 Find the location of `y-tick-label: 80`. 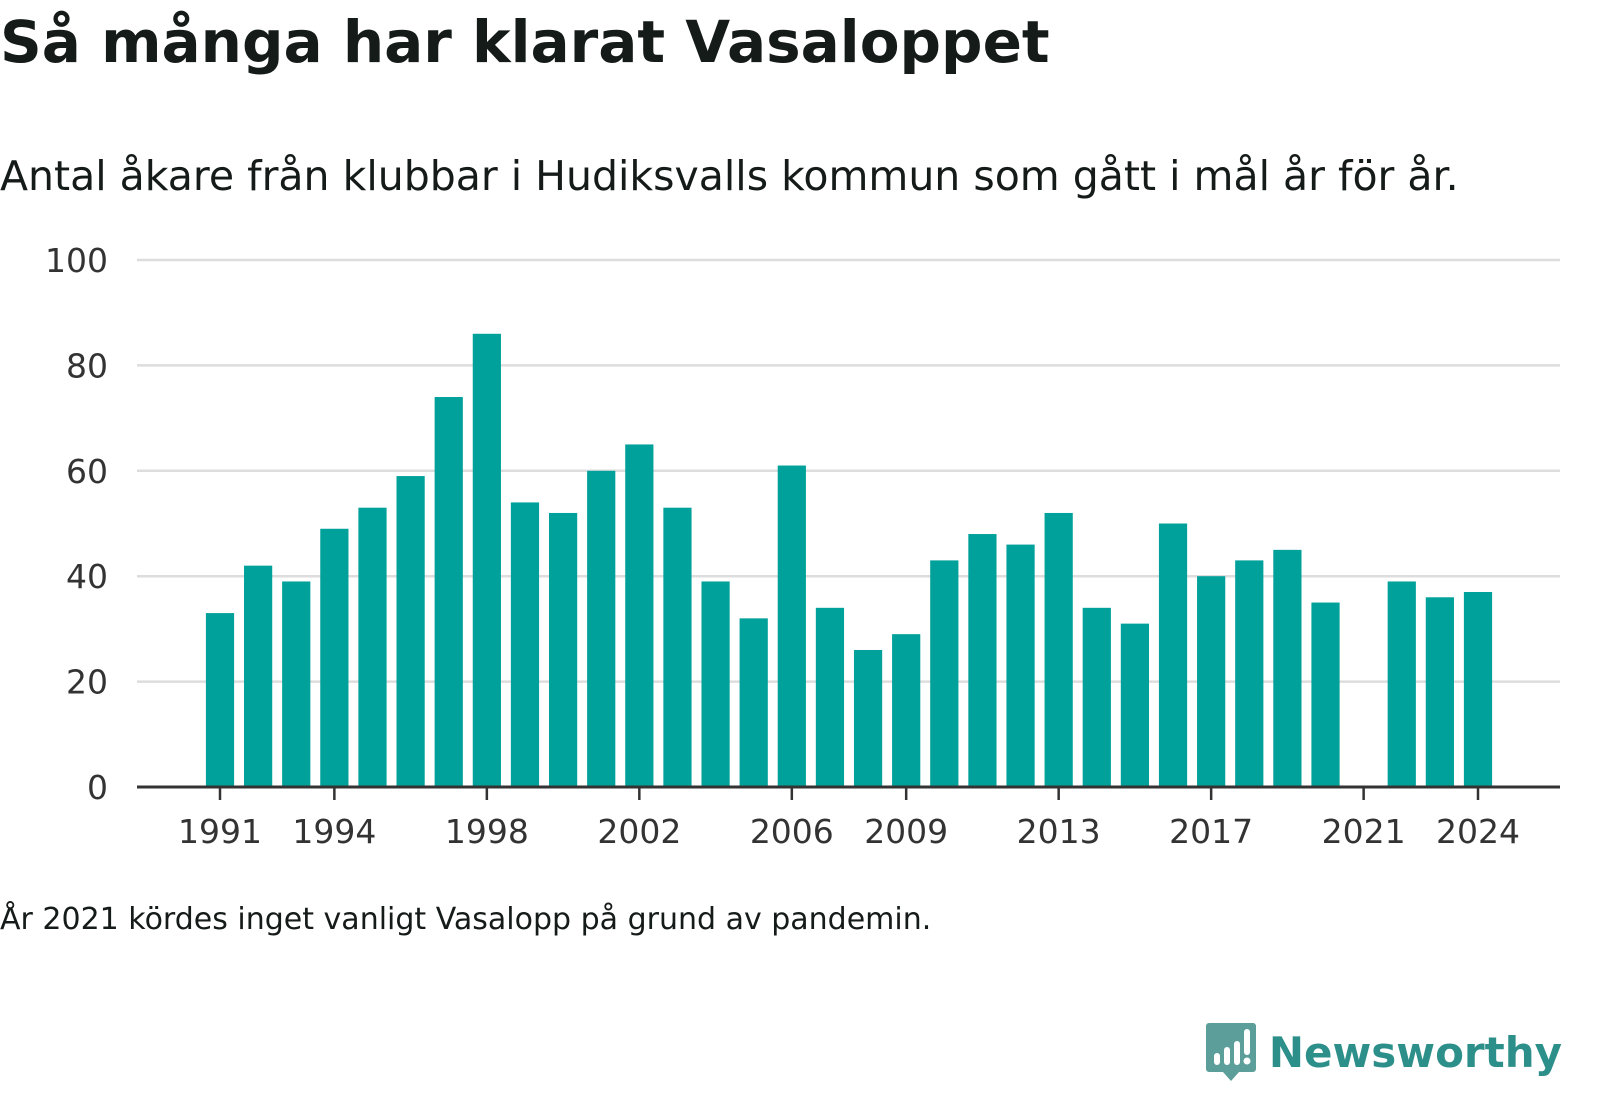

y-tick-label: 80 is located at coordinates (87, 365).